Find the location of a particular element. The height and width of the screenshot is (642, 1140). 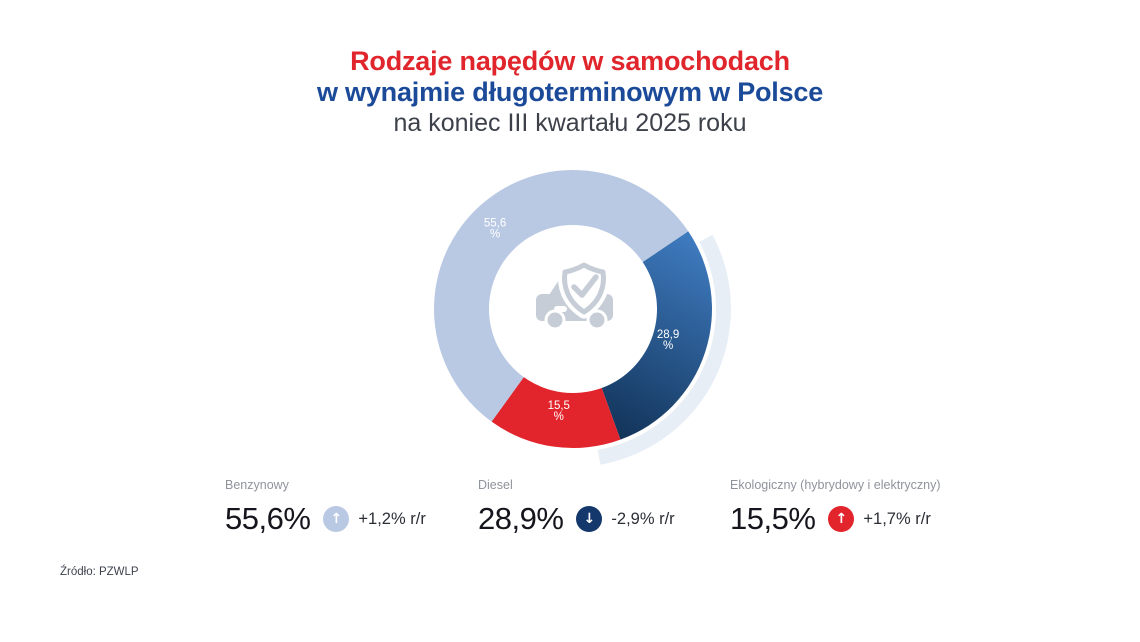

car-shield-check-icon is located at coordinates (574, 294).